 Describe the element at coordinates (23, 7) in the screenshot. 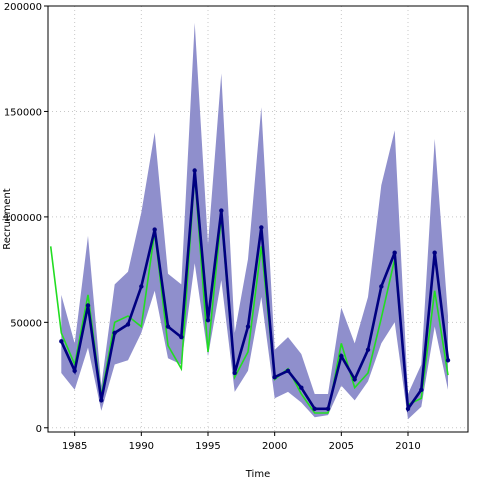

I see `y-tick-label: 200000` at that location.